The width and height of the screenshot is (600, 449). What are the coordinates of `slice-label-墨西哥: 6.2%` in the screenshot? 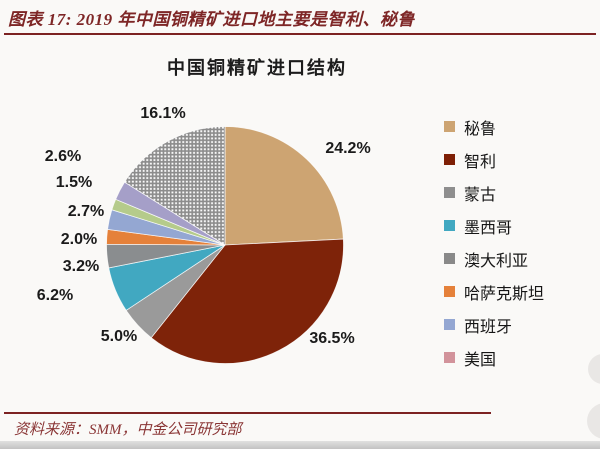 It's located at (55, 295).